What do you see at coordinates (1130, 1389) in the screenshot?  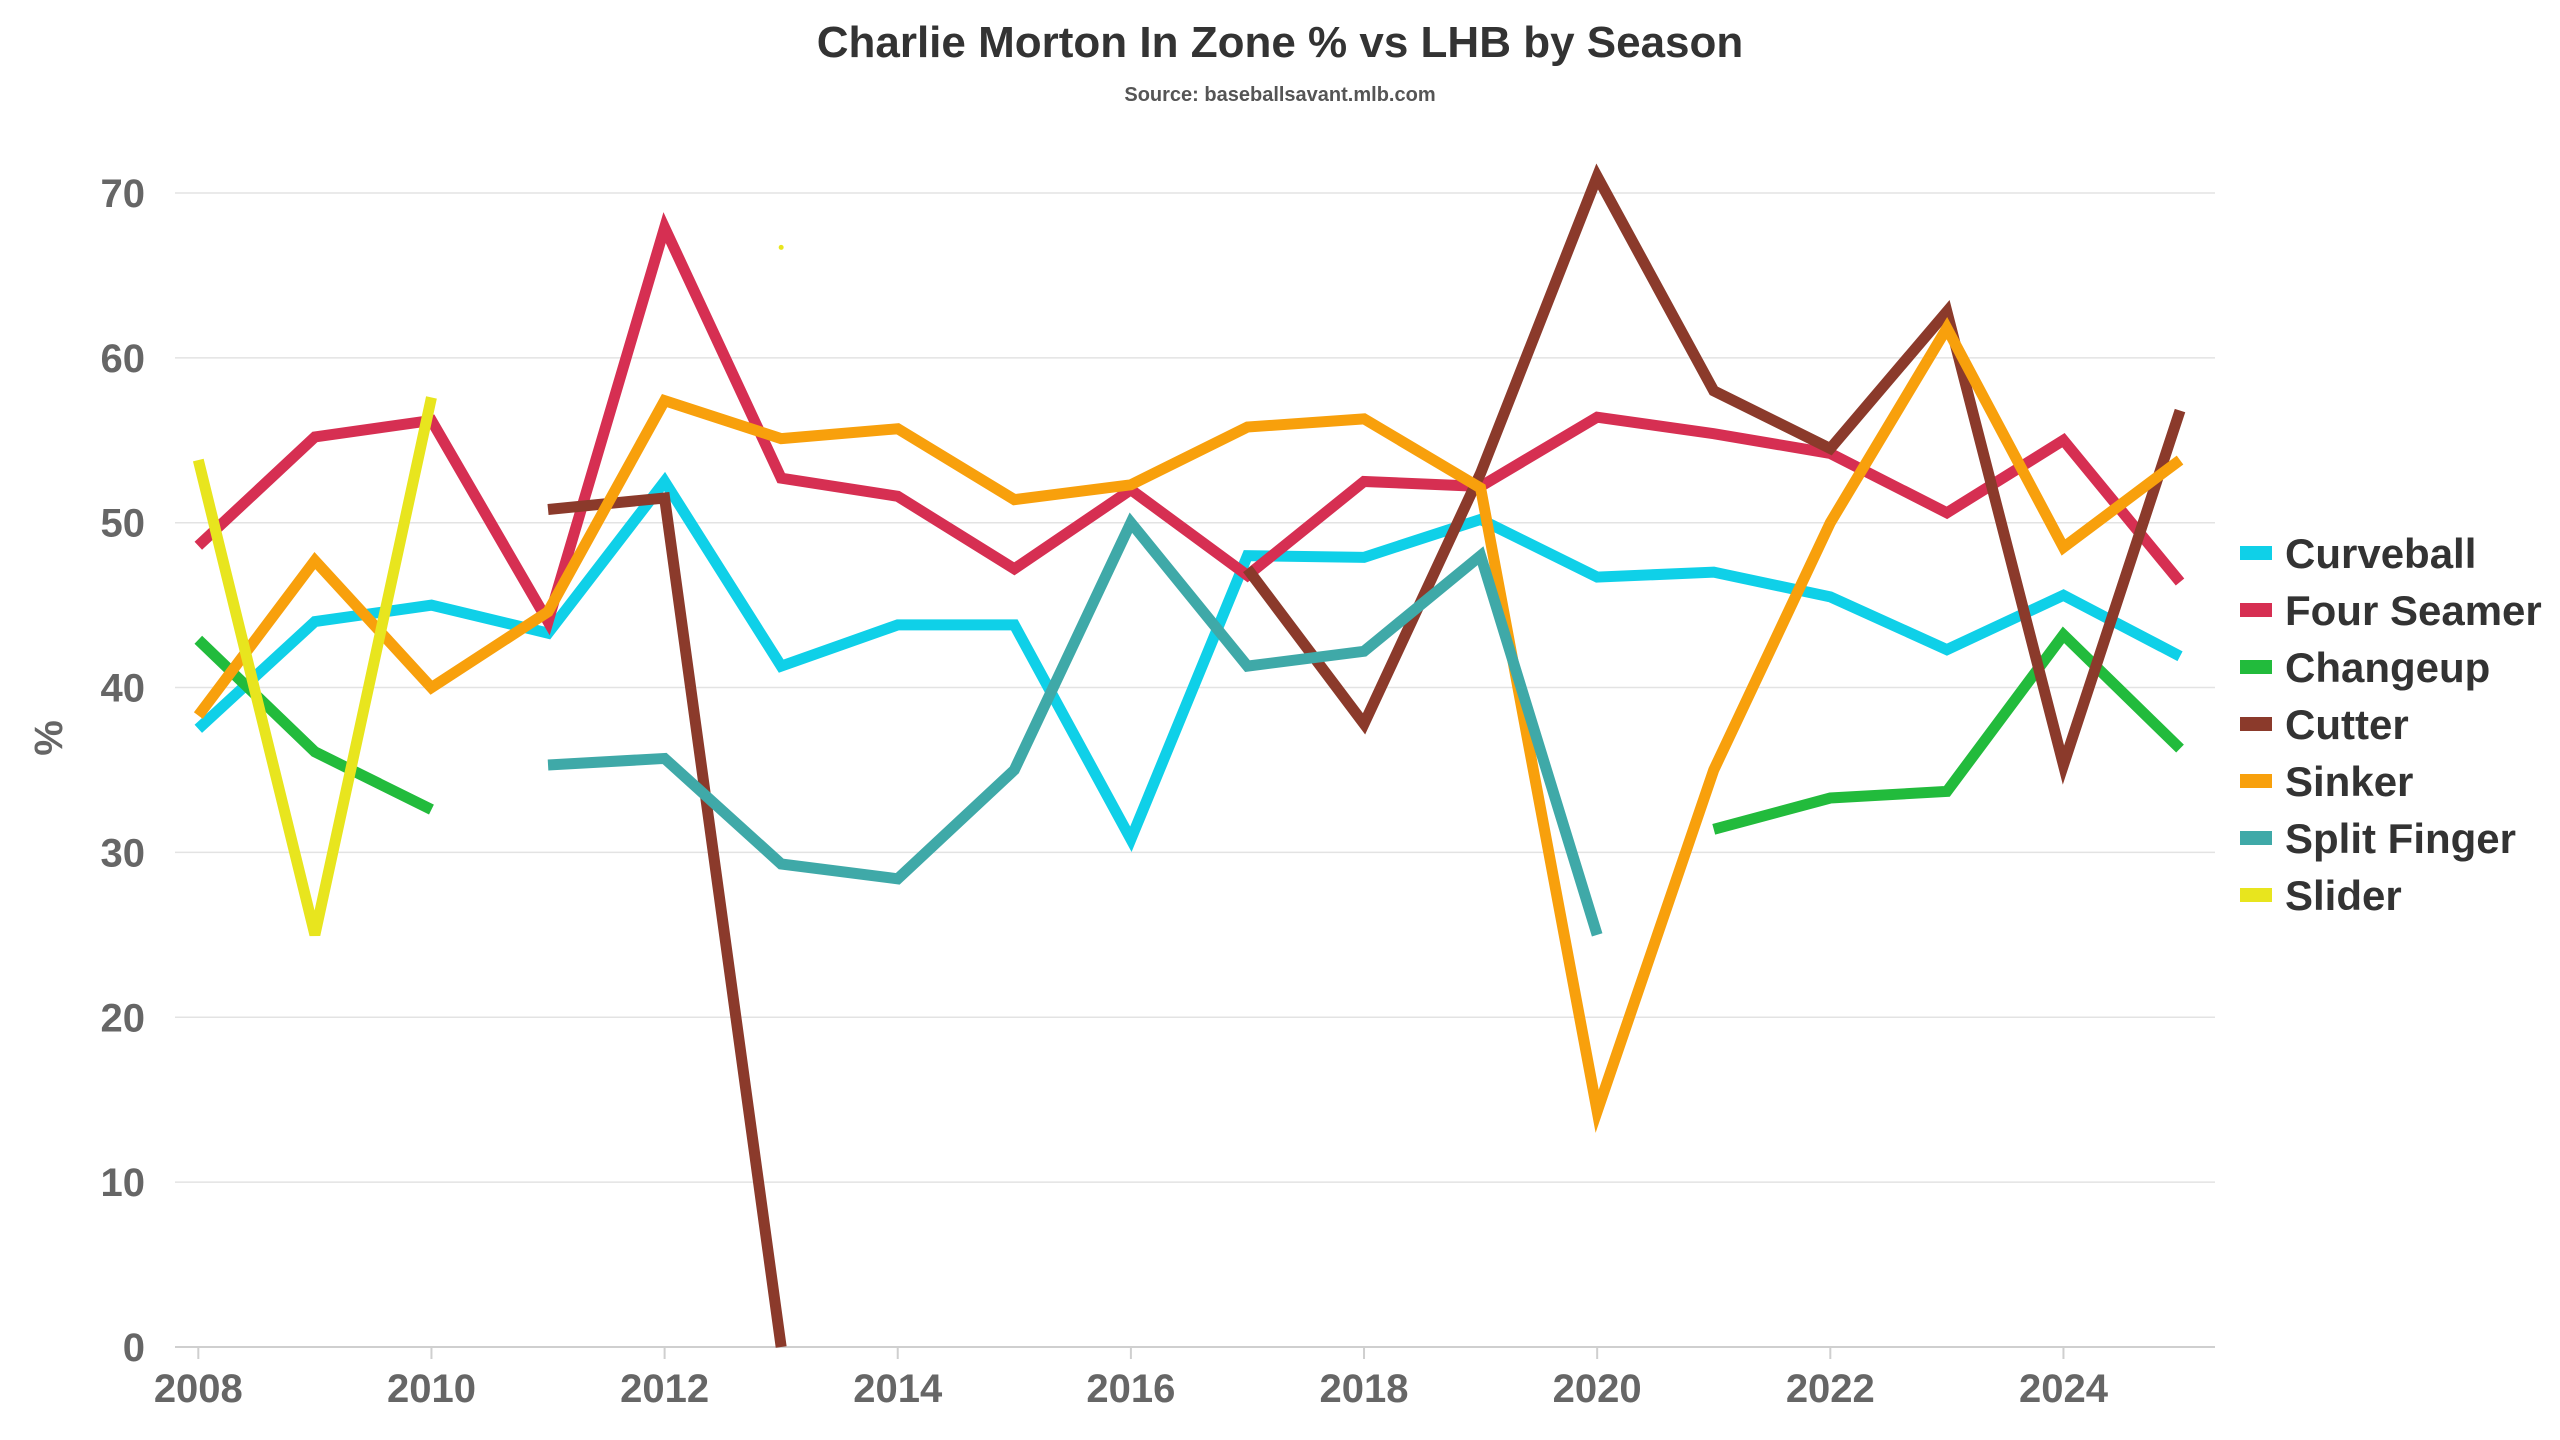 I see `x-tick-label: 2016` at bounding box center [1130, 1389].